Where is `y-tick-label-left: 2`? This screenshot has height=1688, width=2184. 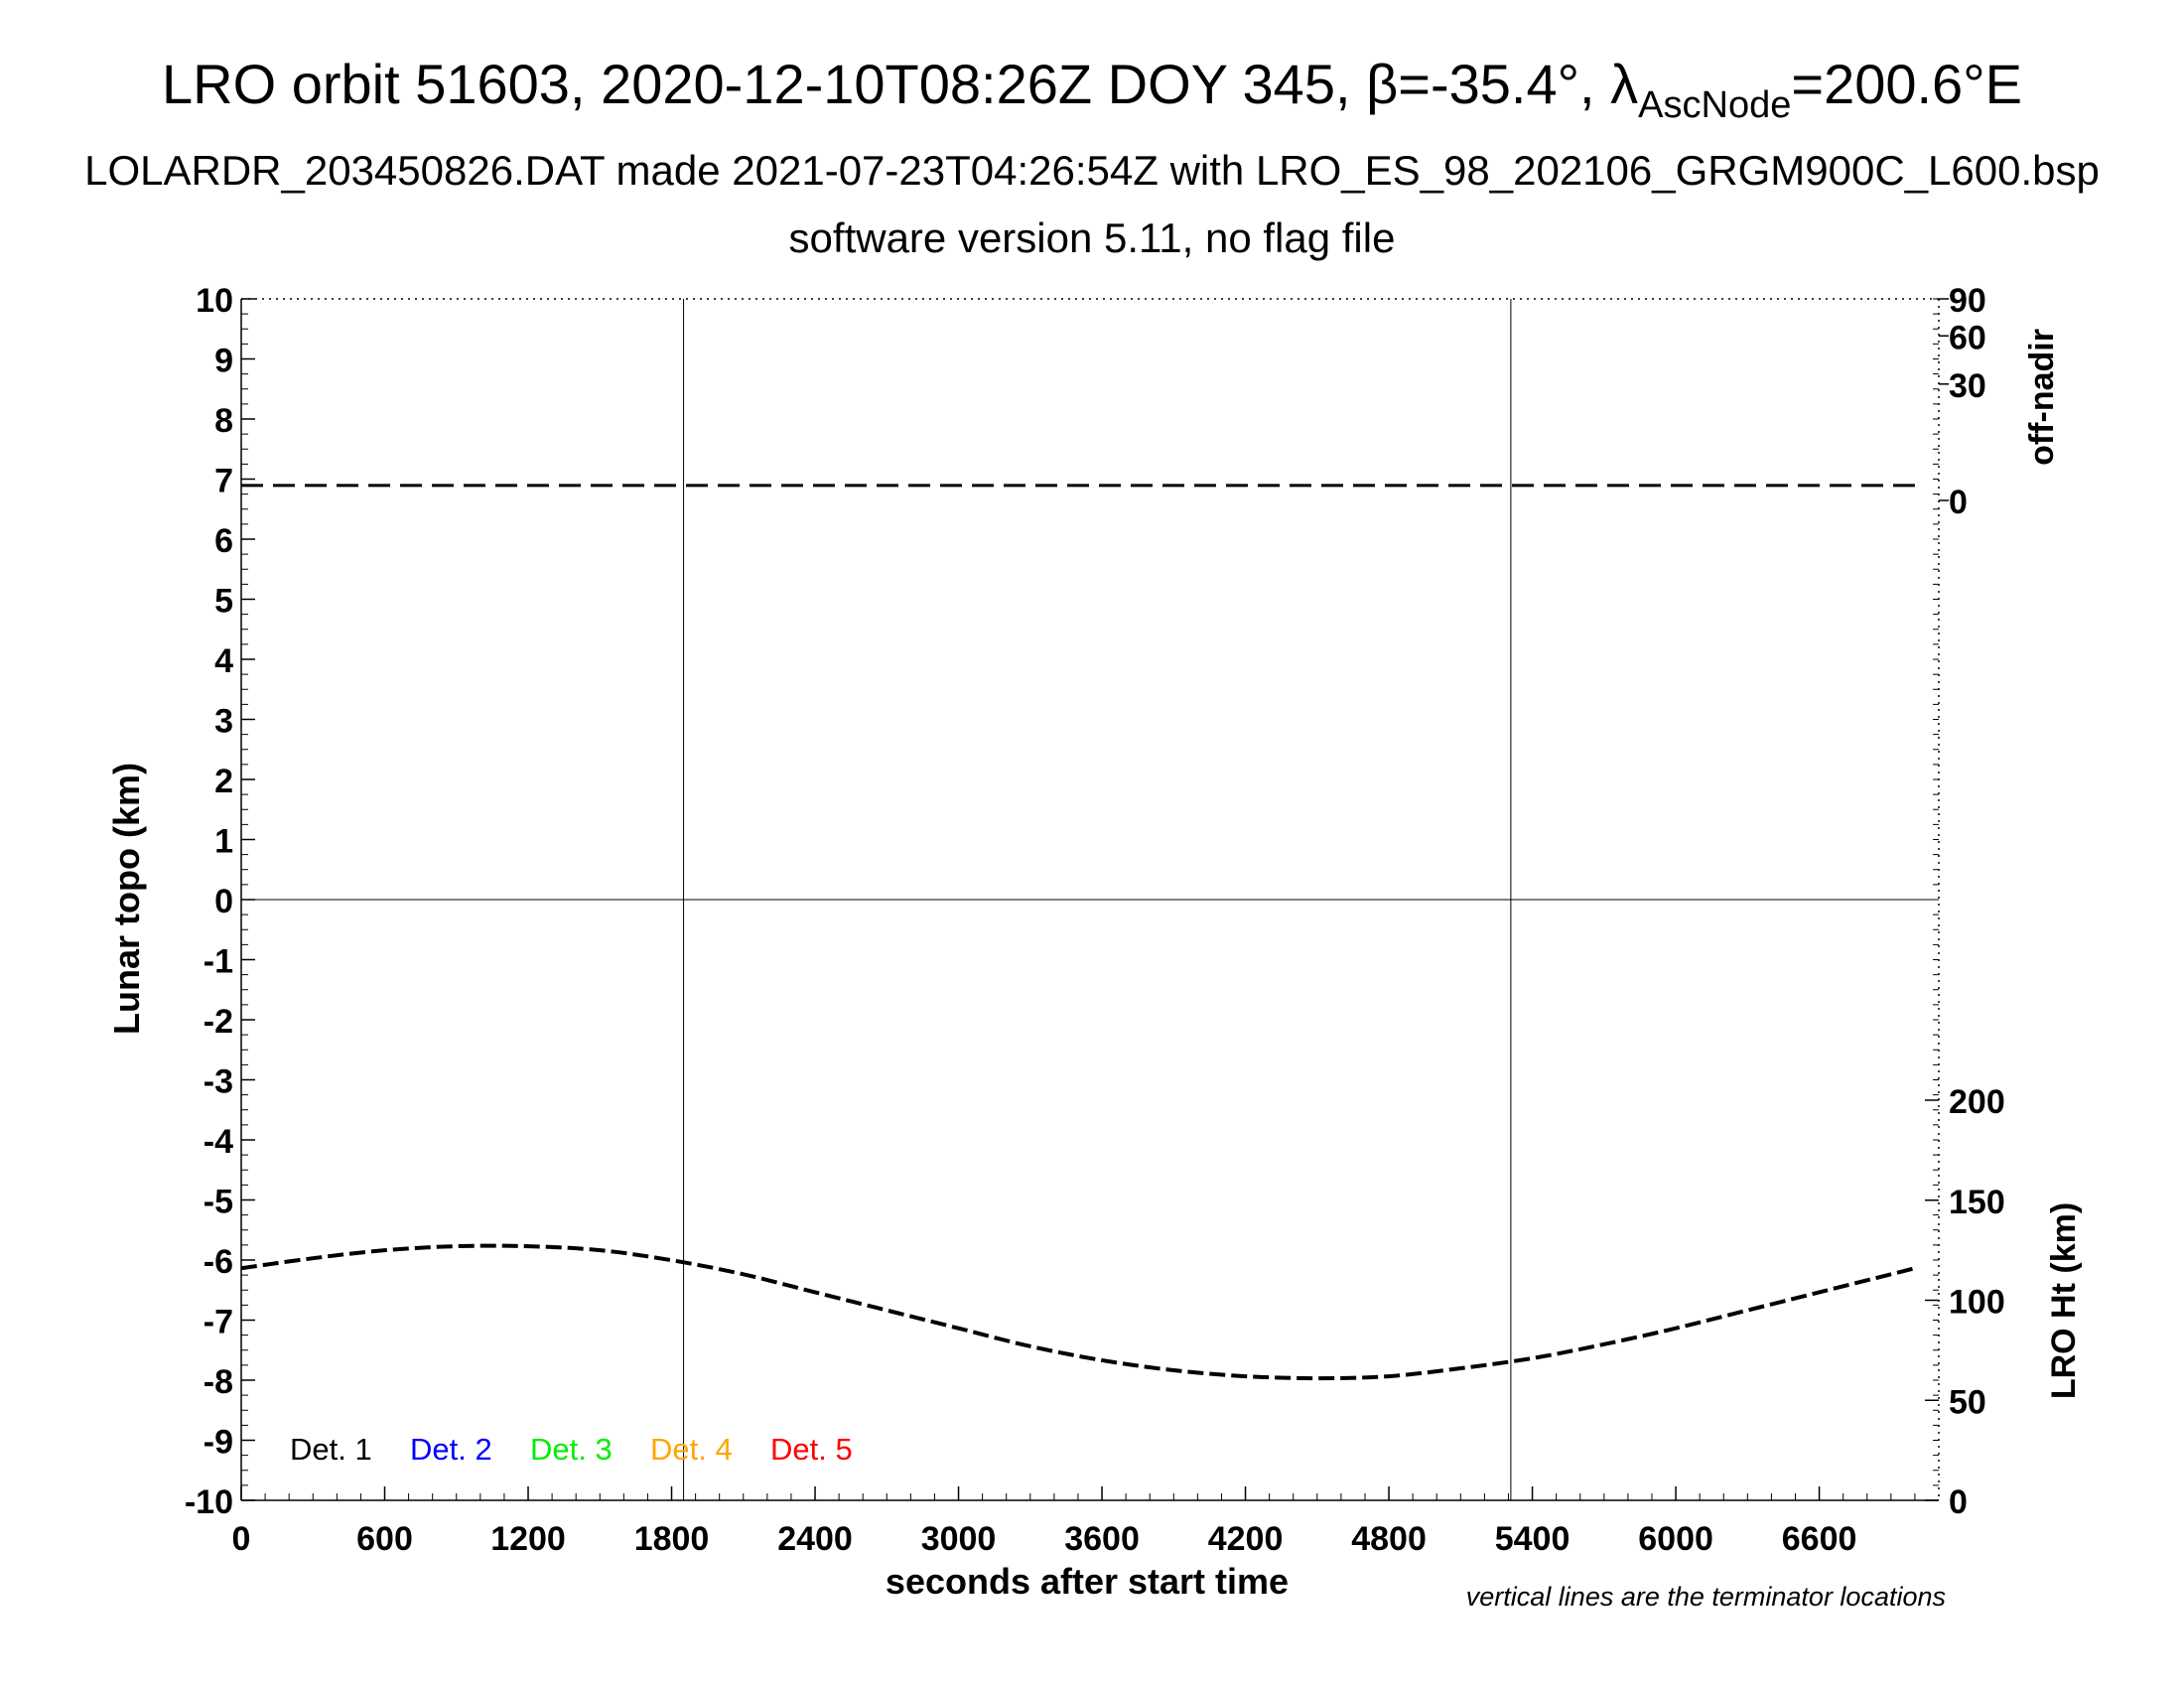
y-tick-label-left: 2 is located at coordinates (223, 781).